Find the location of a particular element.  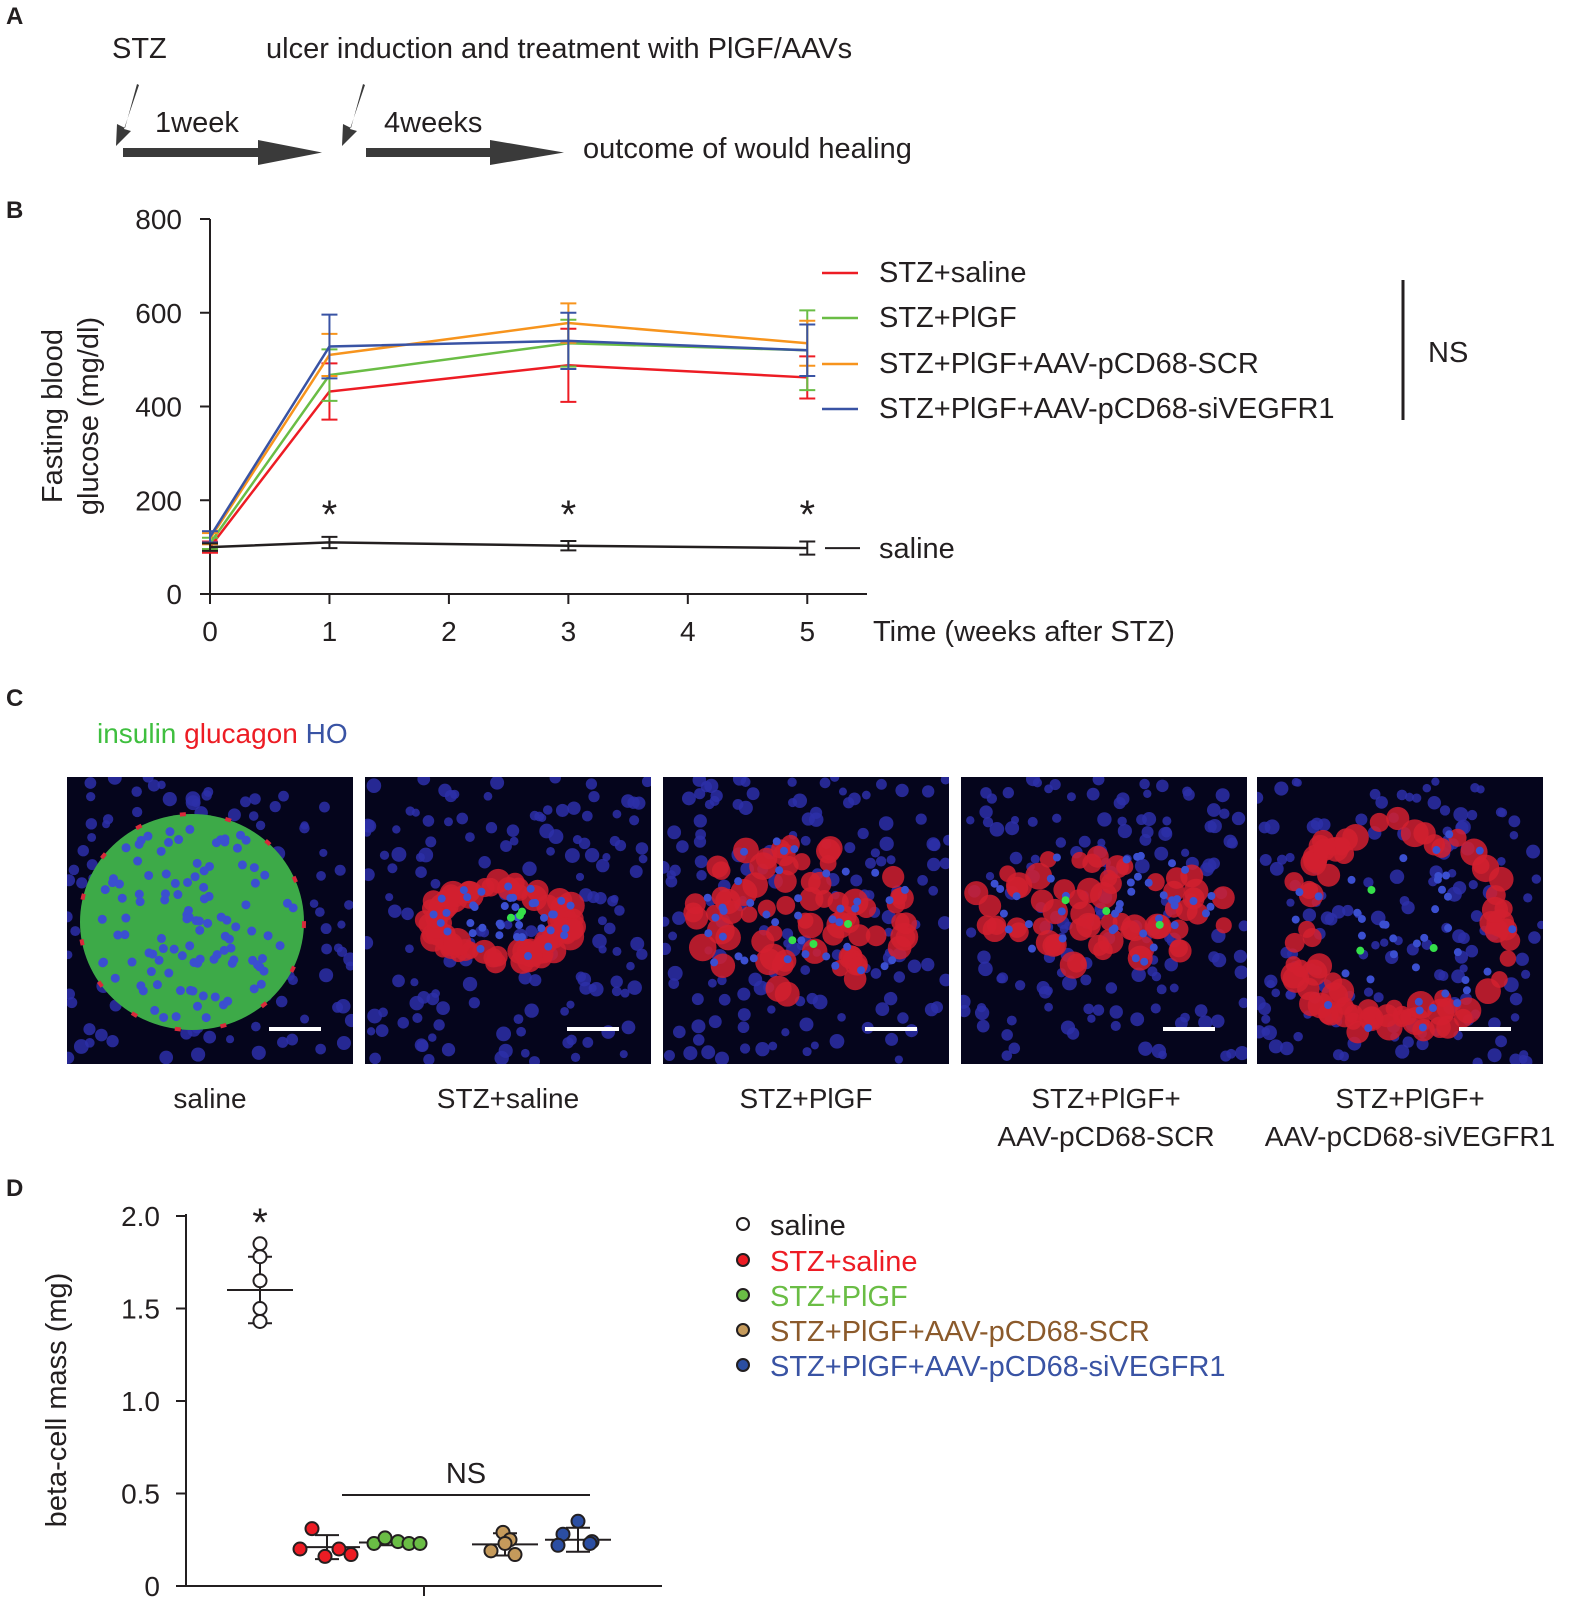

y-axis-label-line: glucose (mg/dl) is located at coordinates (89, 416).